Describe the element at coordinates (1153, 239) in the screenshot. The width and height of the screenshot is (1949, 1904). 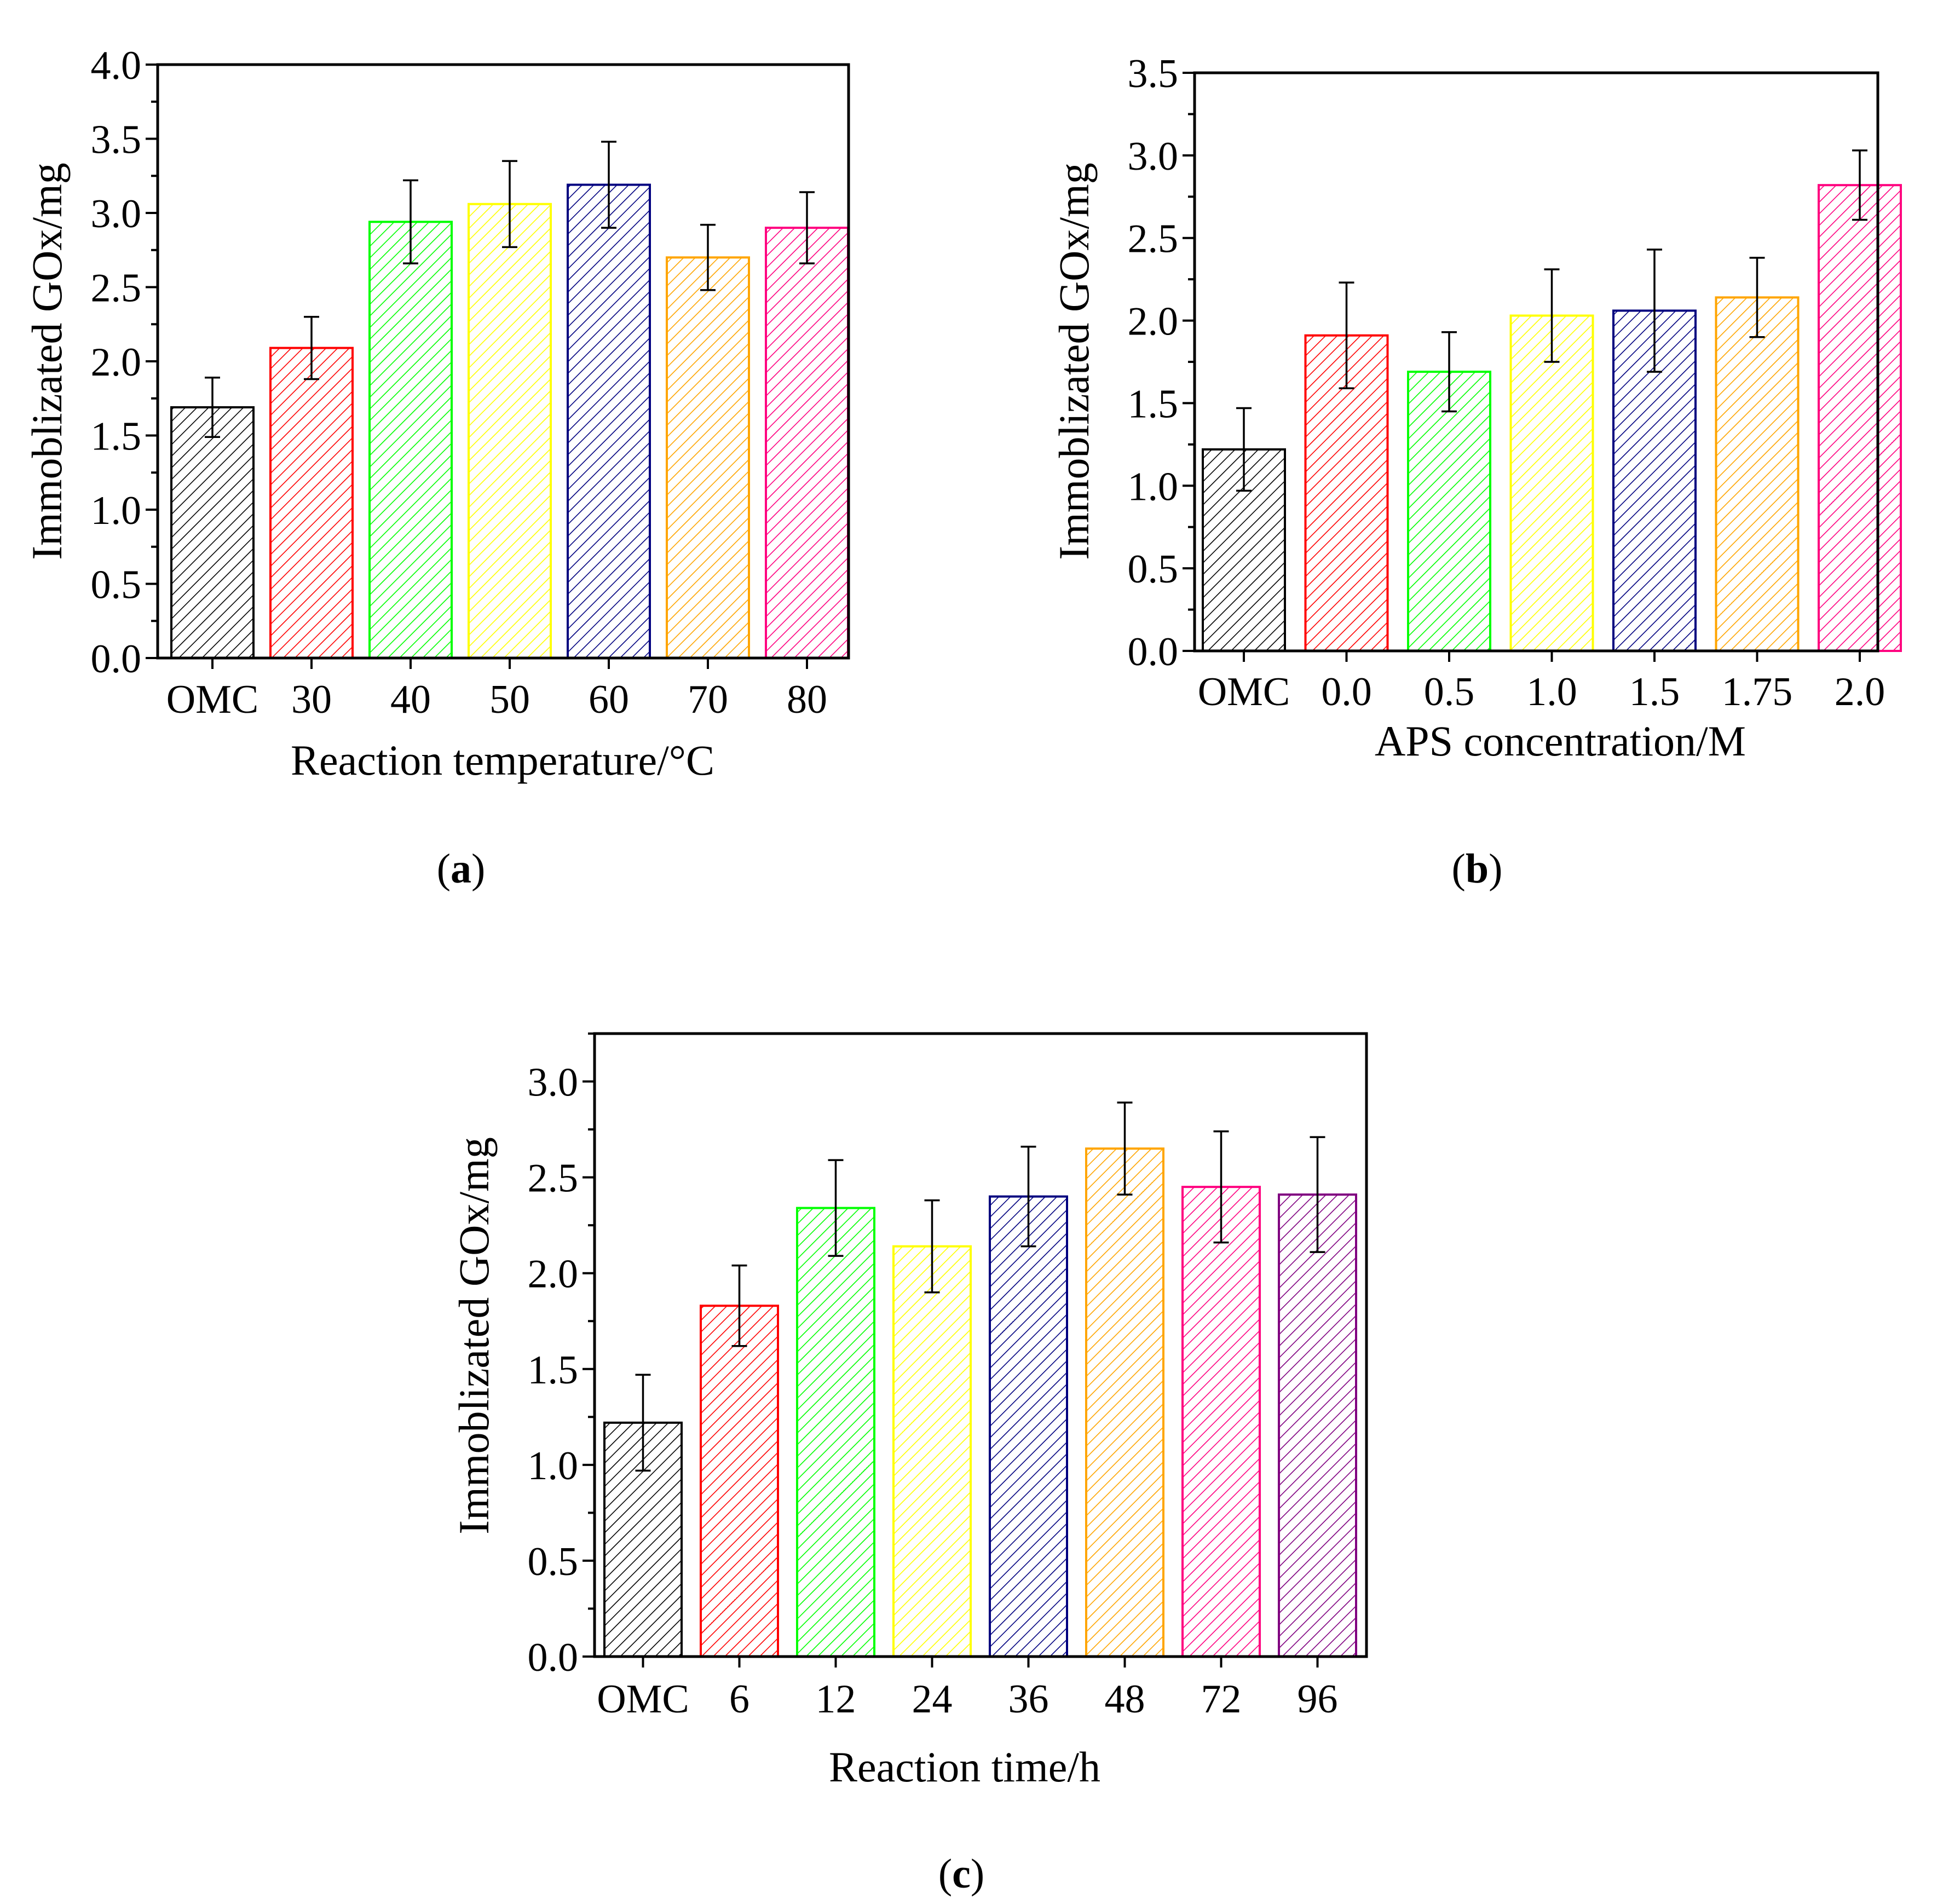
I see `panel-b-ytick-label-5: 2.5` at that location.